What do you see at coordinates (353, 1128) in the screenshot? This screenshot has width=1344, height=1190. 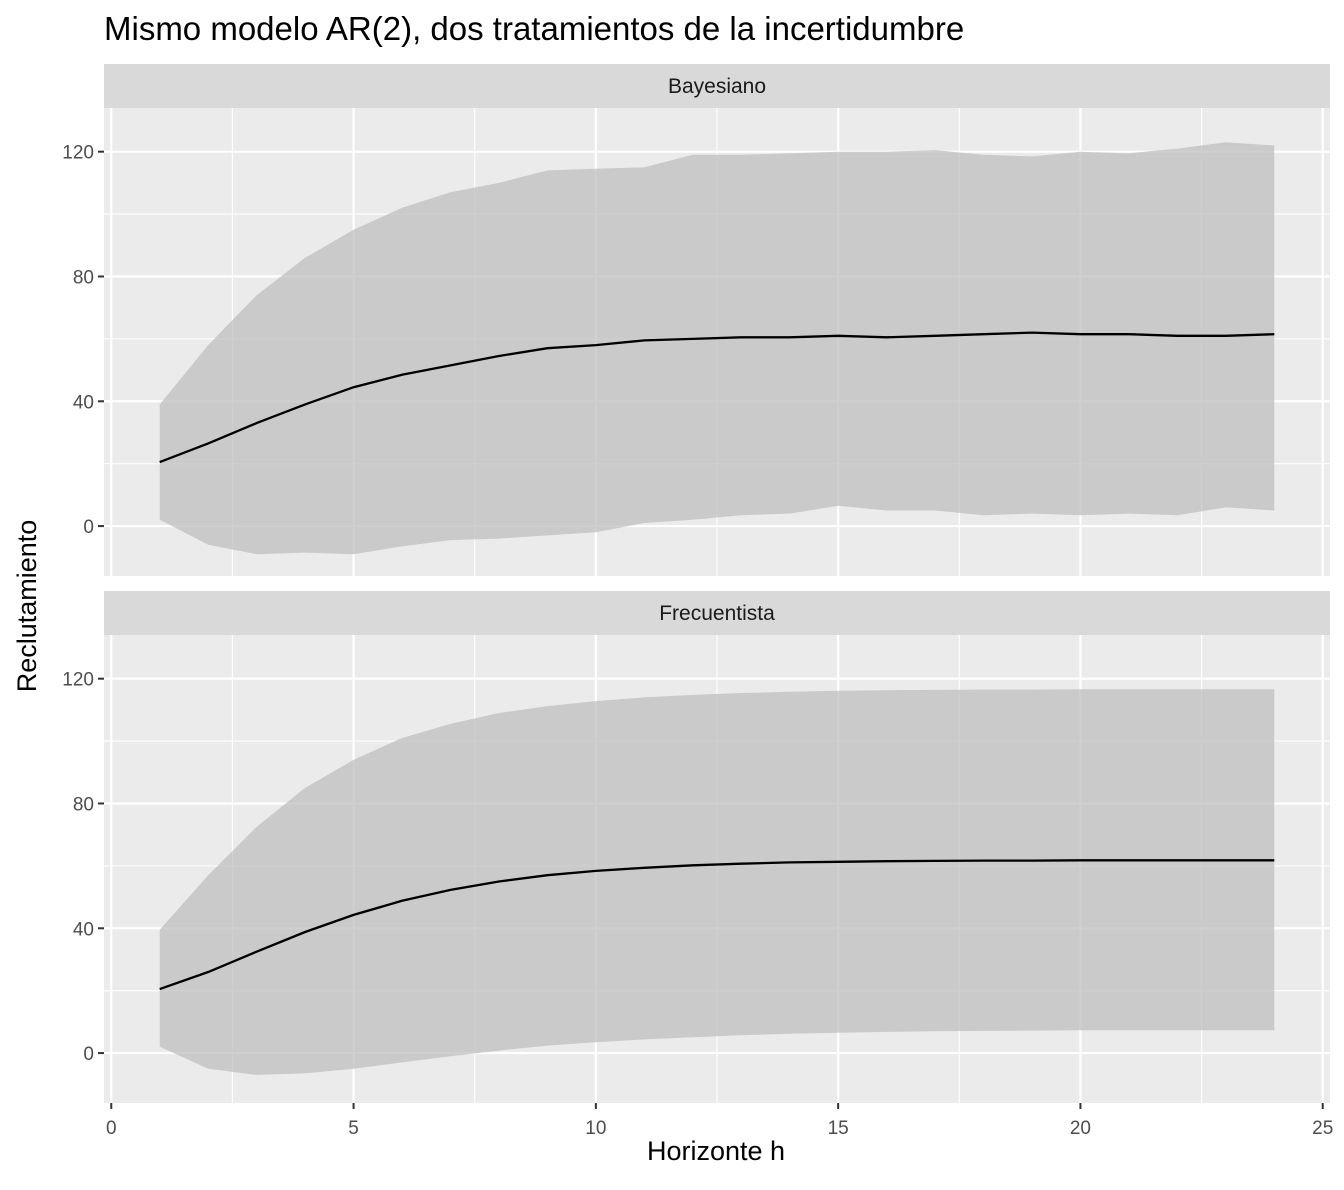 I see `x-tick-label: 5` at bounding box center [353, 1128].